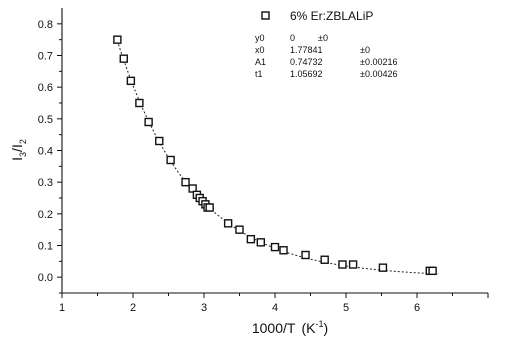 The width and height of the screenshot is (505, 345). Describe the element at coordinates (45, 183) in the screenshot. I see `y-tick-label: 0.3` at that location.